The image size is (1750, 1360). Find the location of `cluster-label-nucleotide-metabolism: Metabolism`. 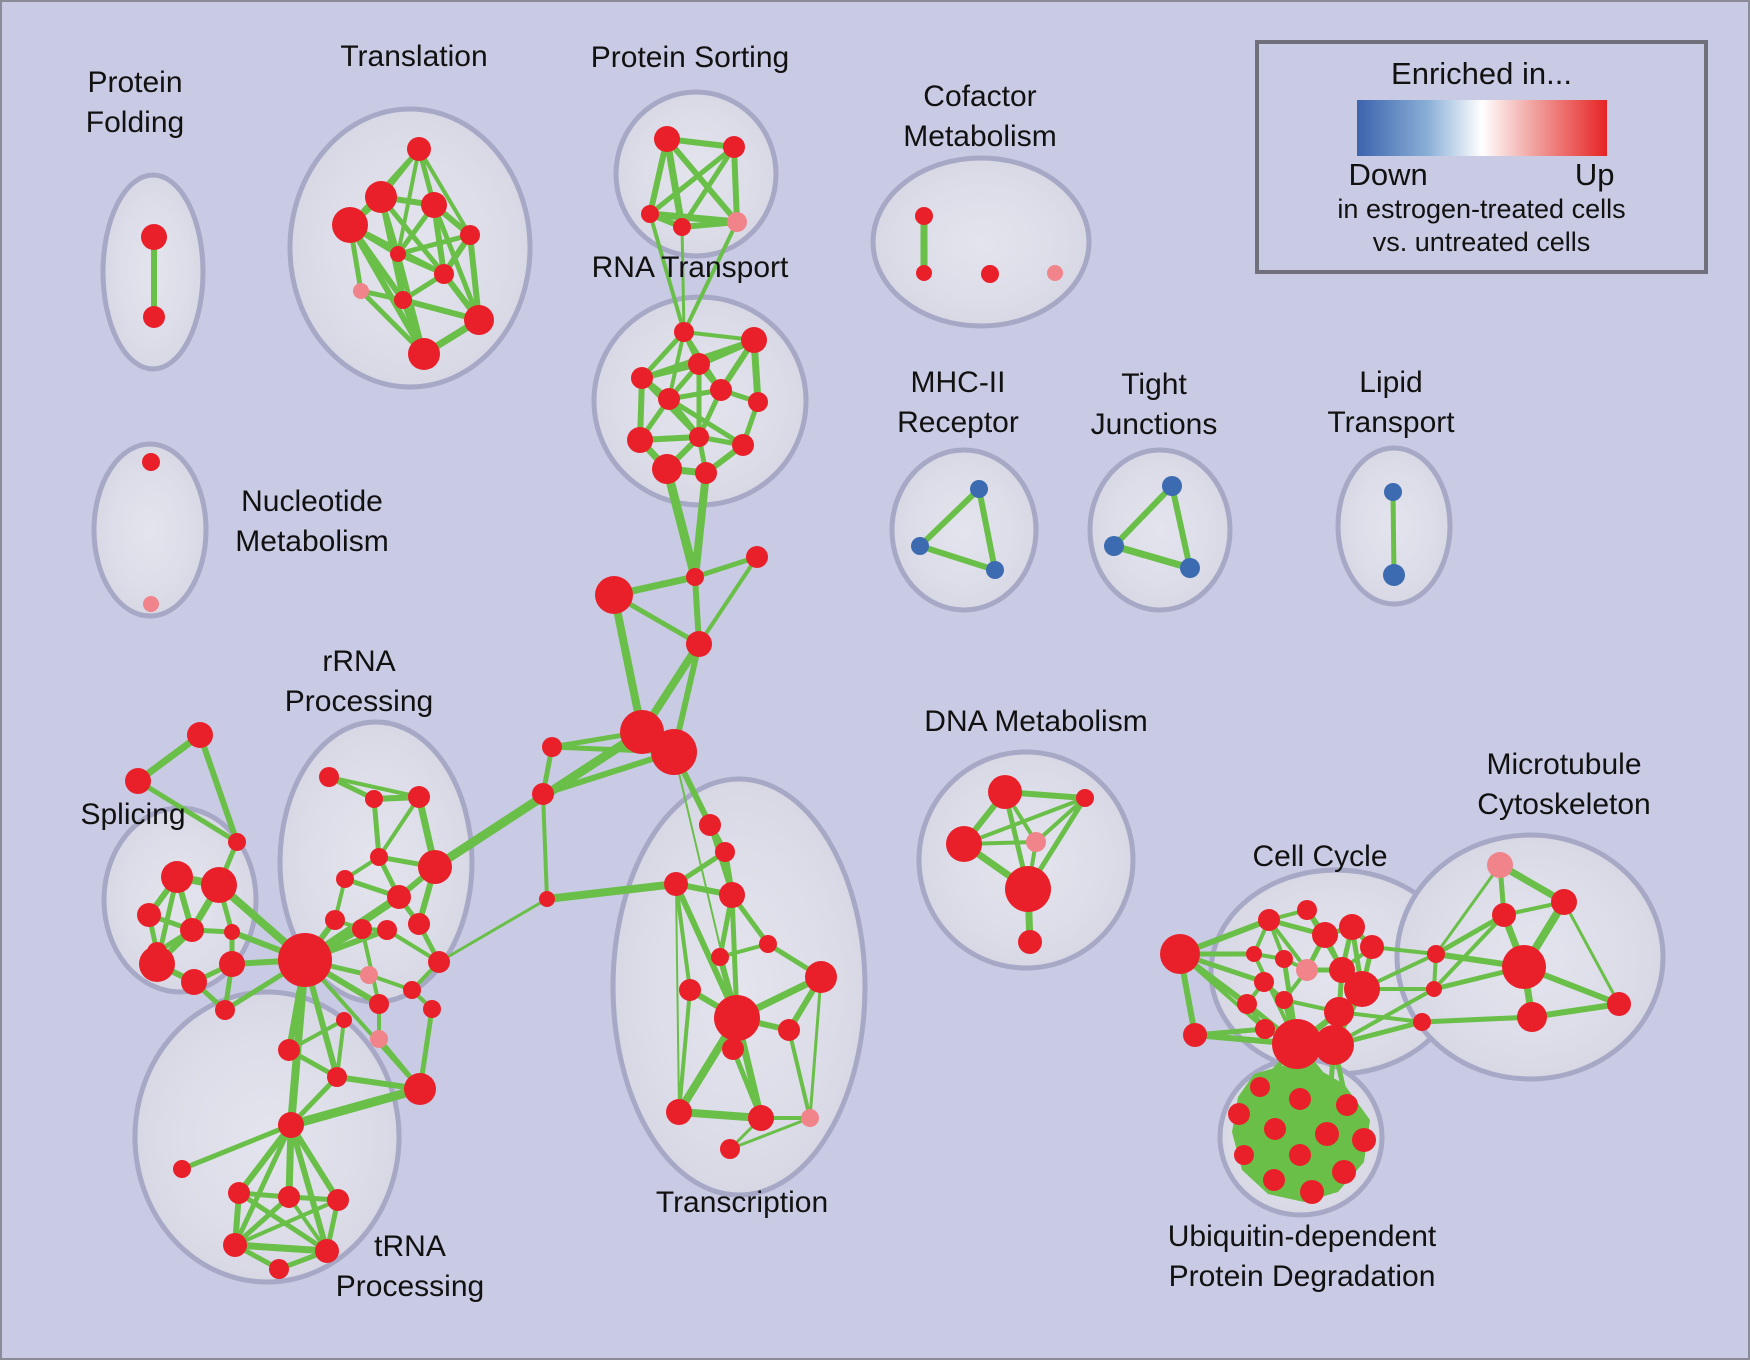

cluster-label-nucleotide-metabolism: Metabolism is located at coordinates (311, 541).